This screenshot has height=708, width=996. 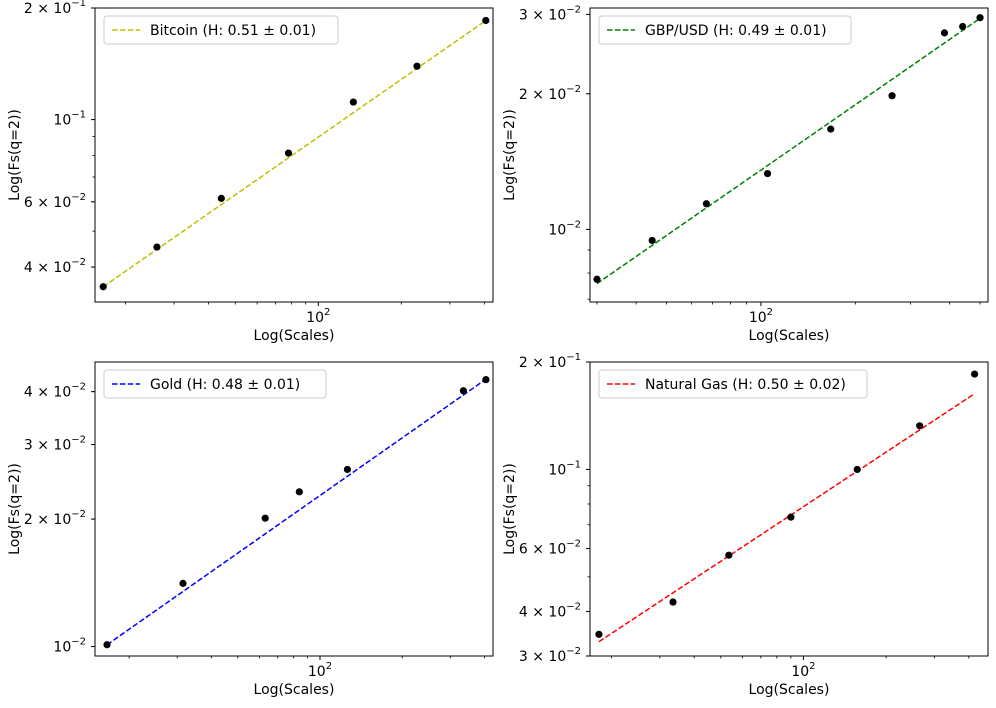 I want to click on legend-label: Natural Gas (H: 0.50 ± 0.02), so click(x=745, y=385).